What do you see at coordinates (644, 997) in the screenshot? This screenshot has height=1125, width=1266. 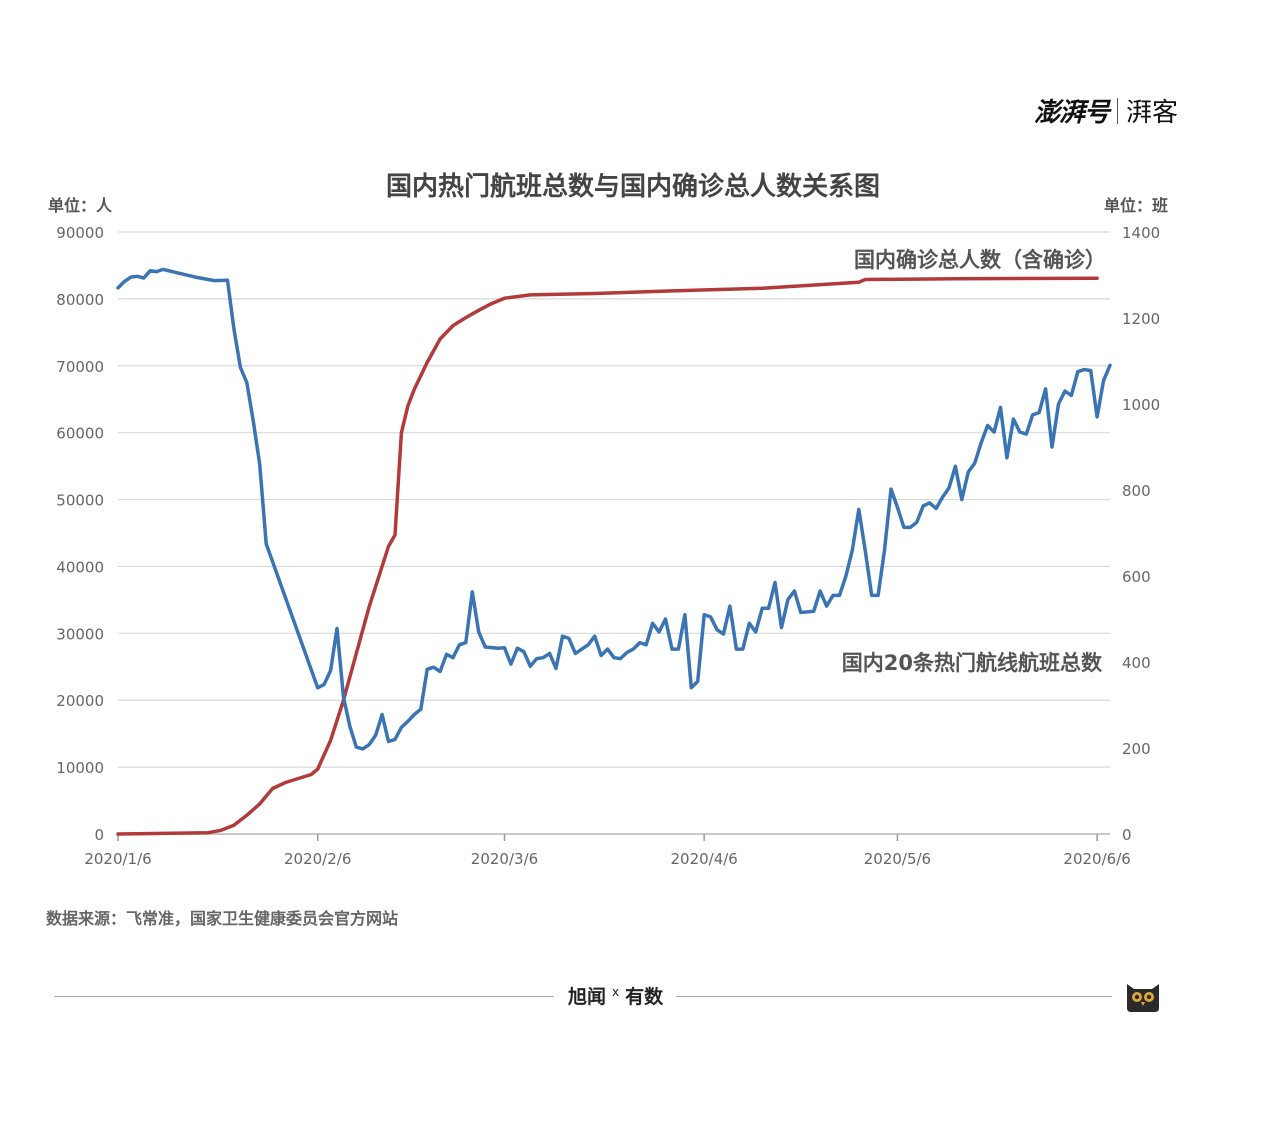 I see `footer-logo-right: 有数` at bounding box center [644, 997].